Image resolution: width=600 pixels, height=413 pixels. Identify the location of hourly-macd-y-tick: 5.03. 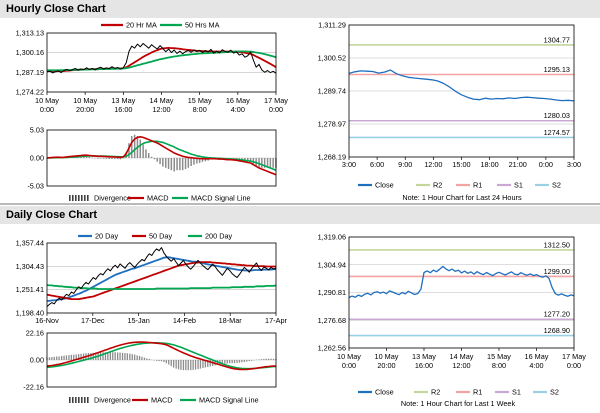
(37, 130).